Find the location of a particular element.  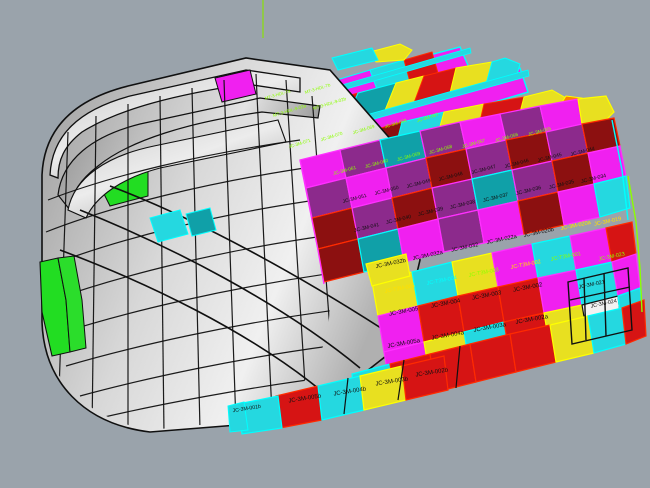

panel-label: JC-3M-001b is located at coordinates (246, 409).